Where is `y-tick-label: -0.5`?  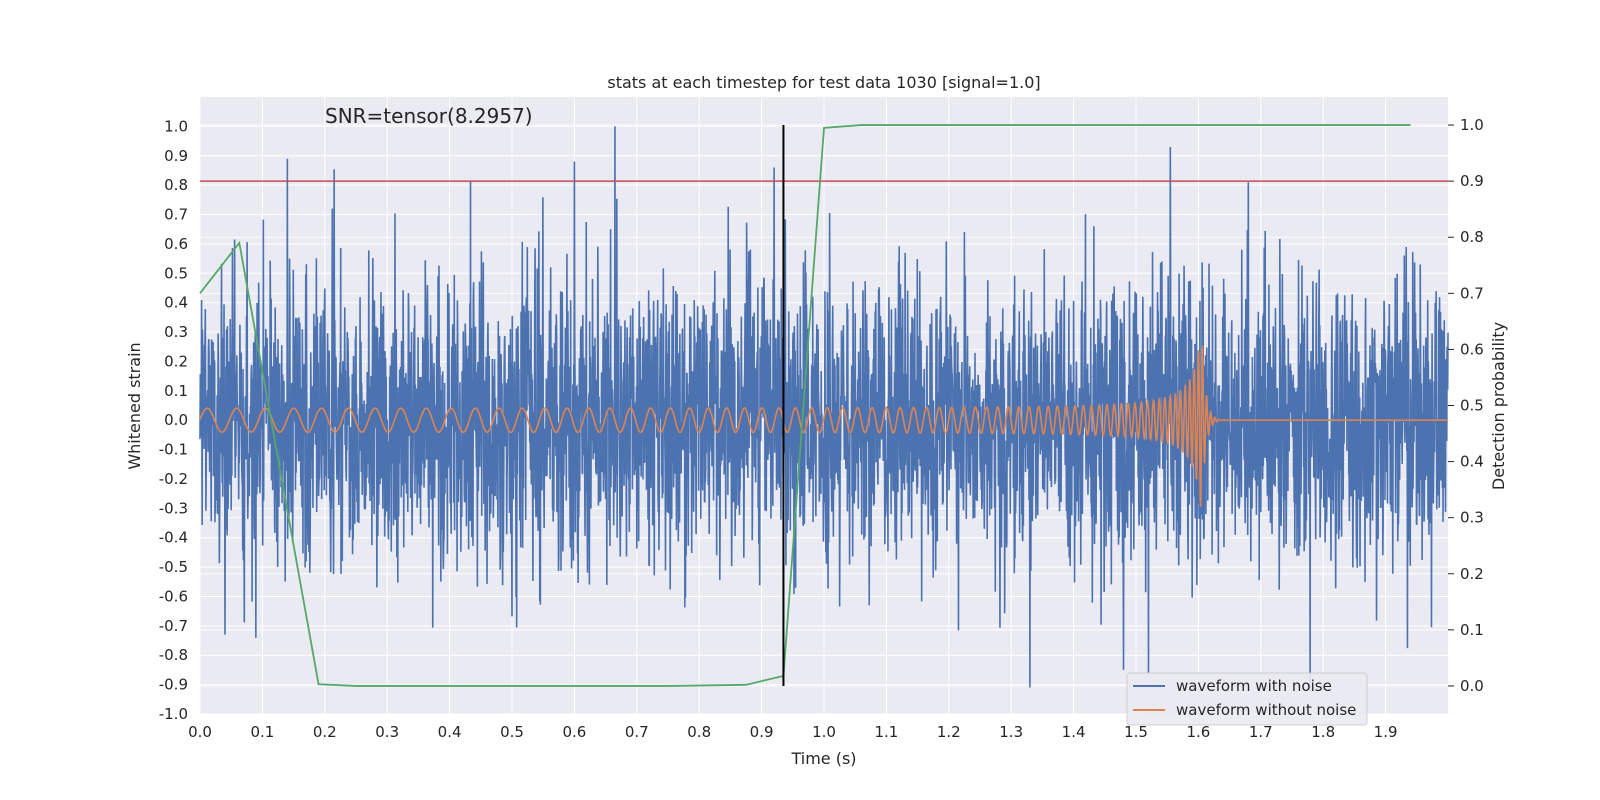
y-tick-label: -0.5 is located at coordinates (173, 567).